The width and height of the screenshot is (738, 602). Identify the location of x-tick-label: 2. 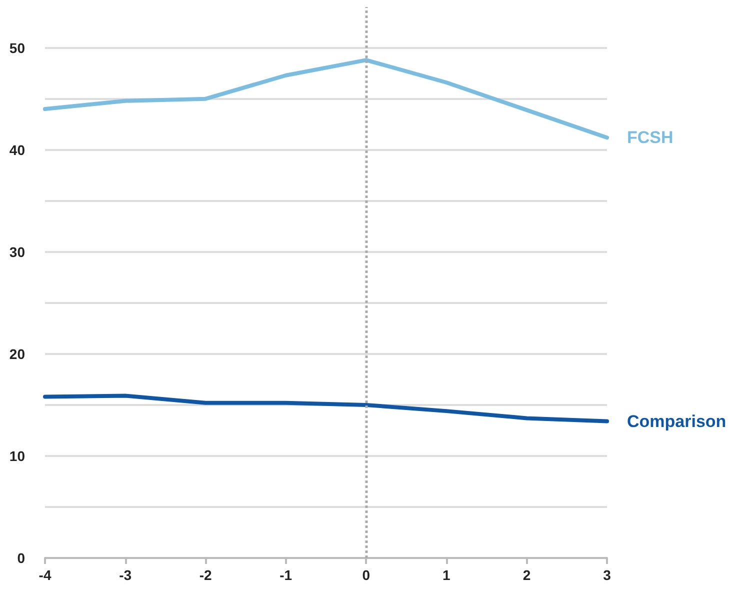
(526, 575).